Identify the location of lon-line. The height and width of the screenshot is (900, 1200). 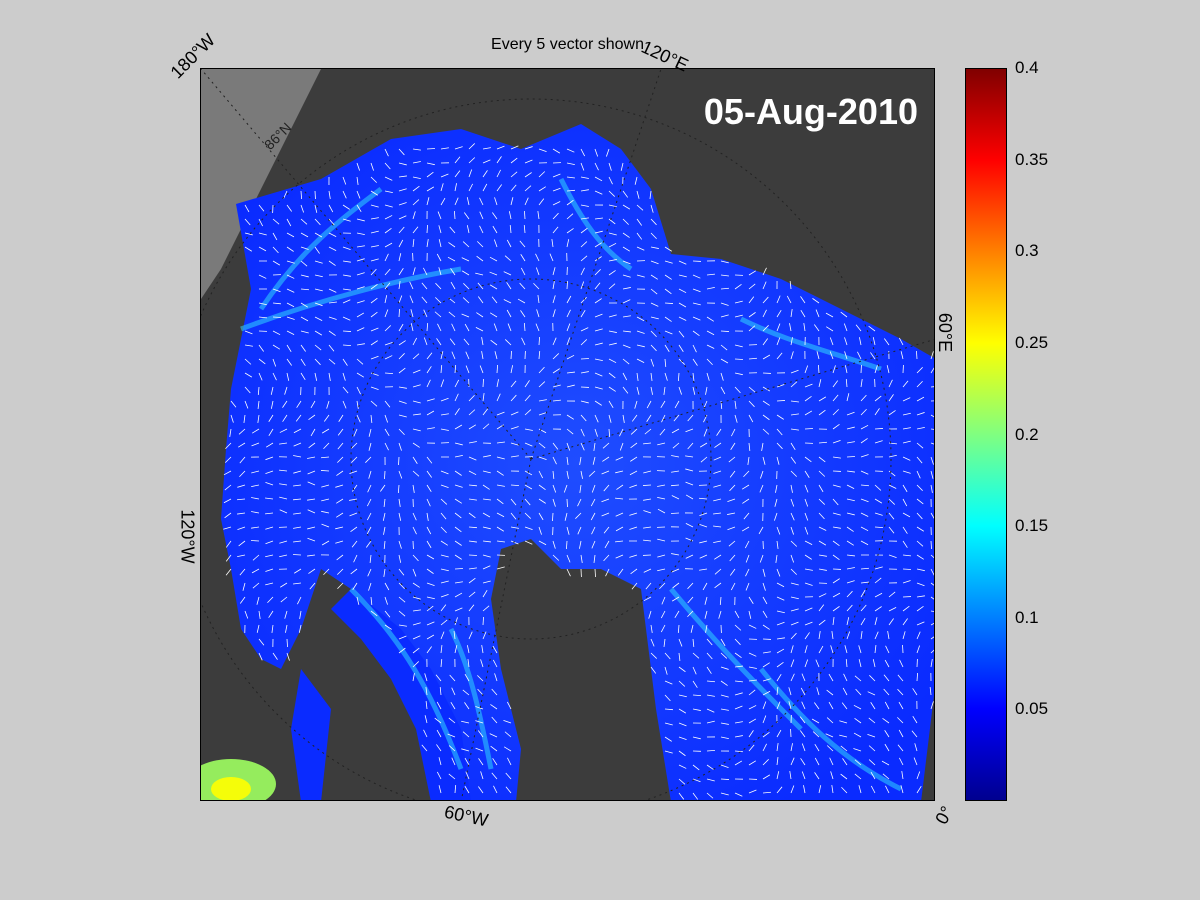
(496, 629).